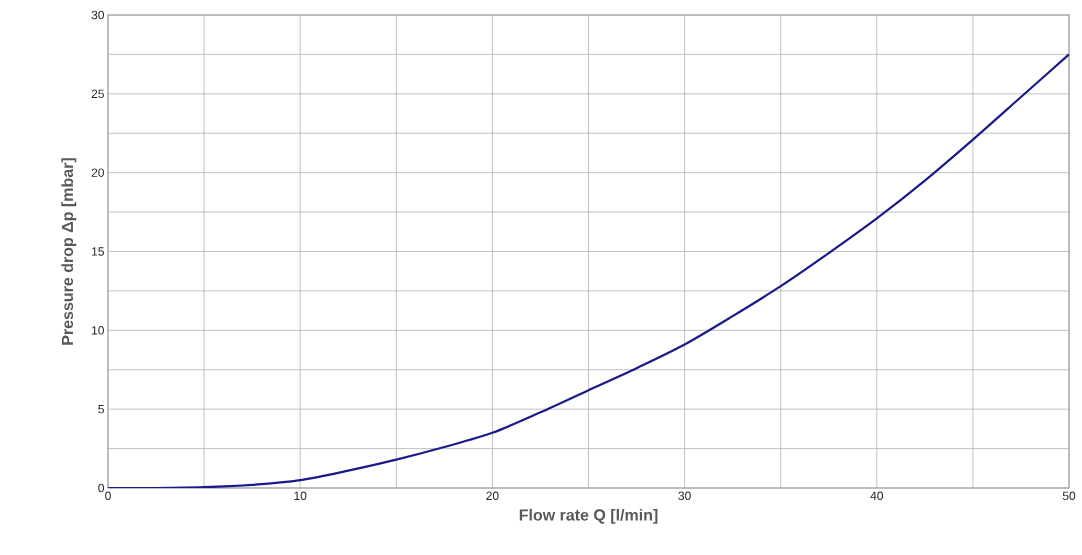 Image resolution: width=1082 pixels, height=555 pixels. Describe the element at coordinates (588, 516) in the screenshot. I see `x-axis-title: Flow rate Q [l/min]` at that location.